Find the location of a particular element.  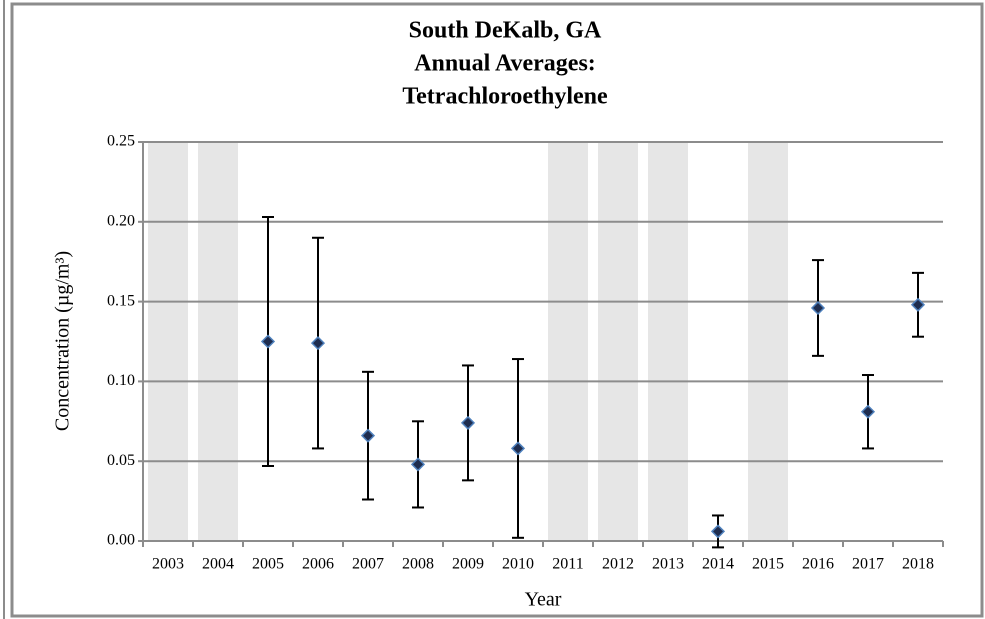

chart-title: South DeKalb, GA is located at coordinates (505, 31).